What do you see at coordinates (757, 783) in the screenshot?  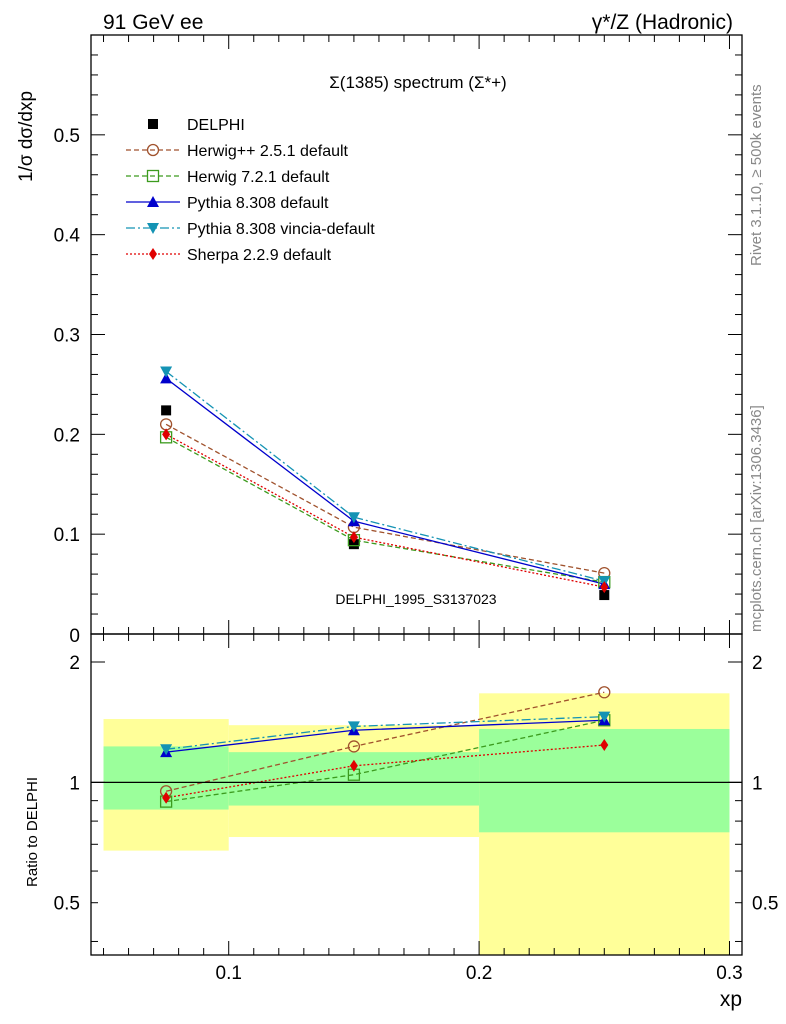 I see `ratio-tick-label-right: 1` at bounding box center [757, 783].